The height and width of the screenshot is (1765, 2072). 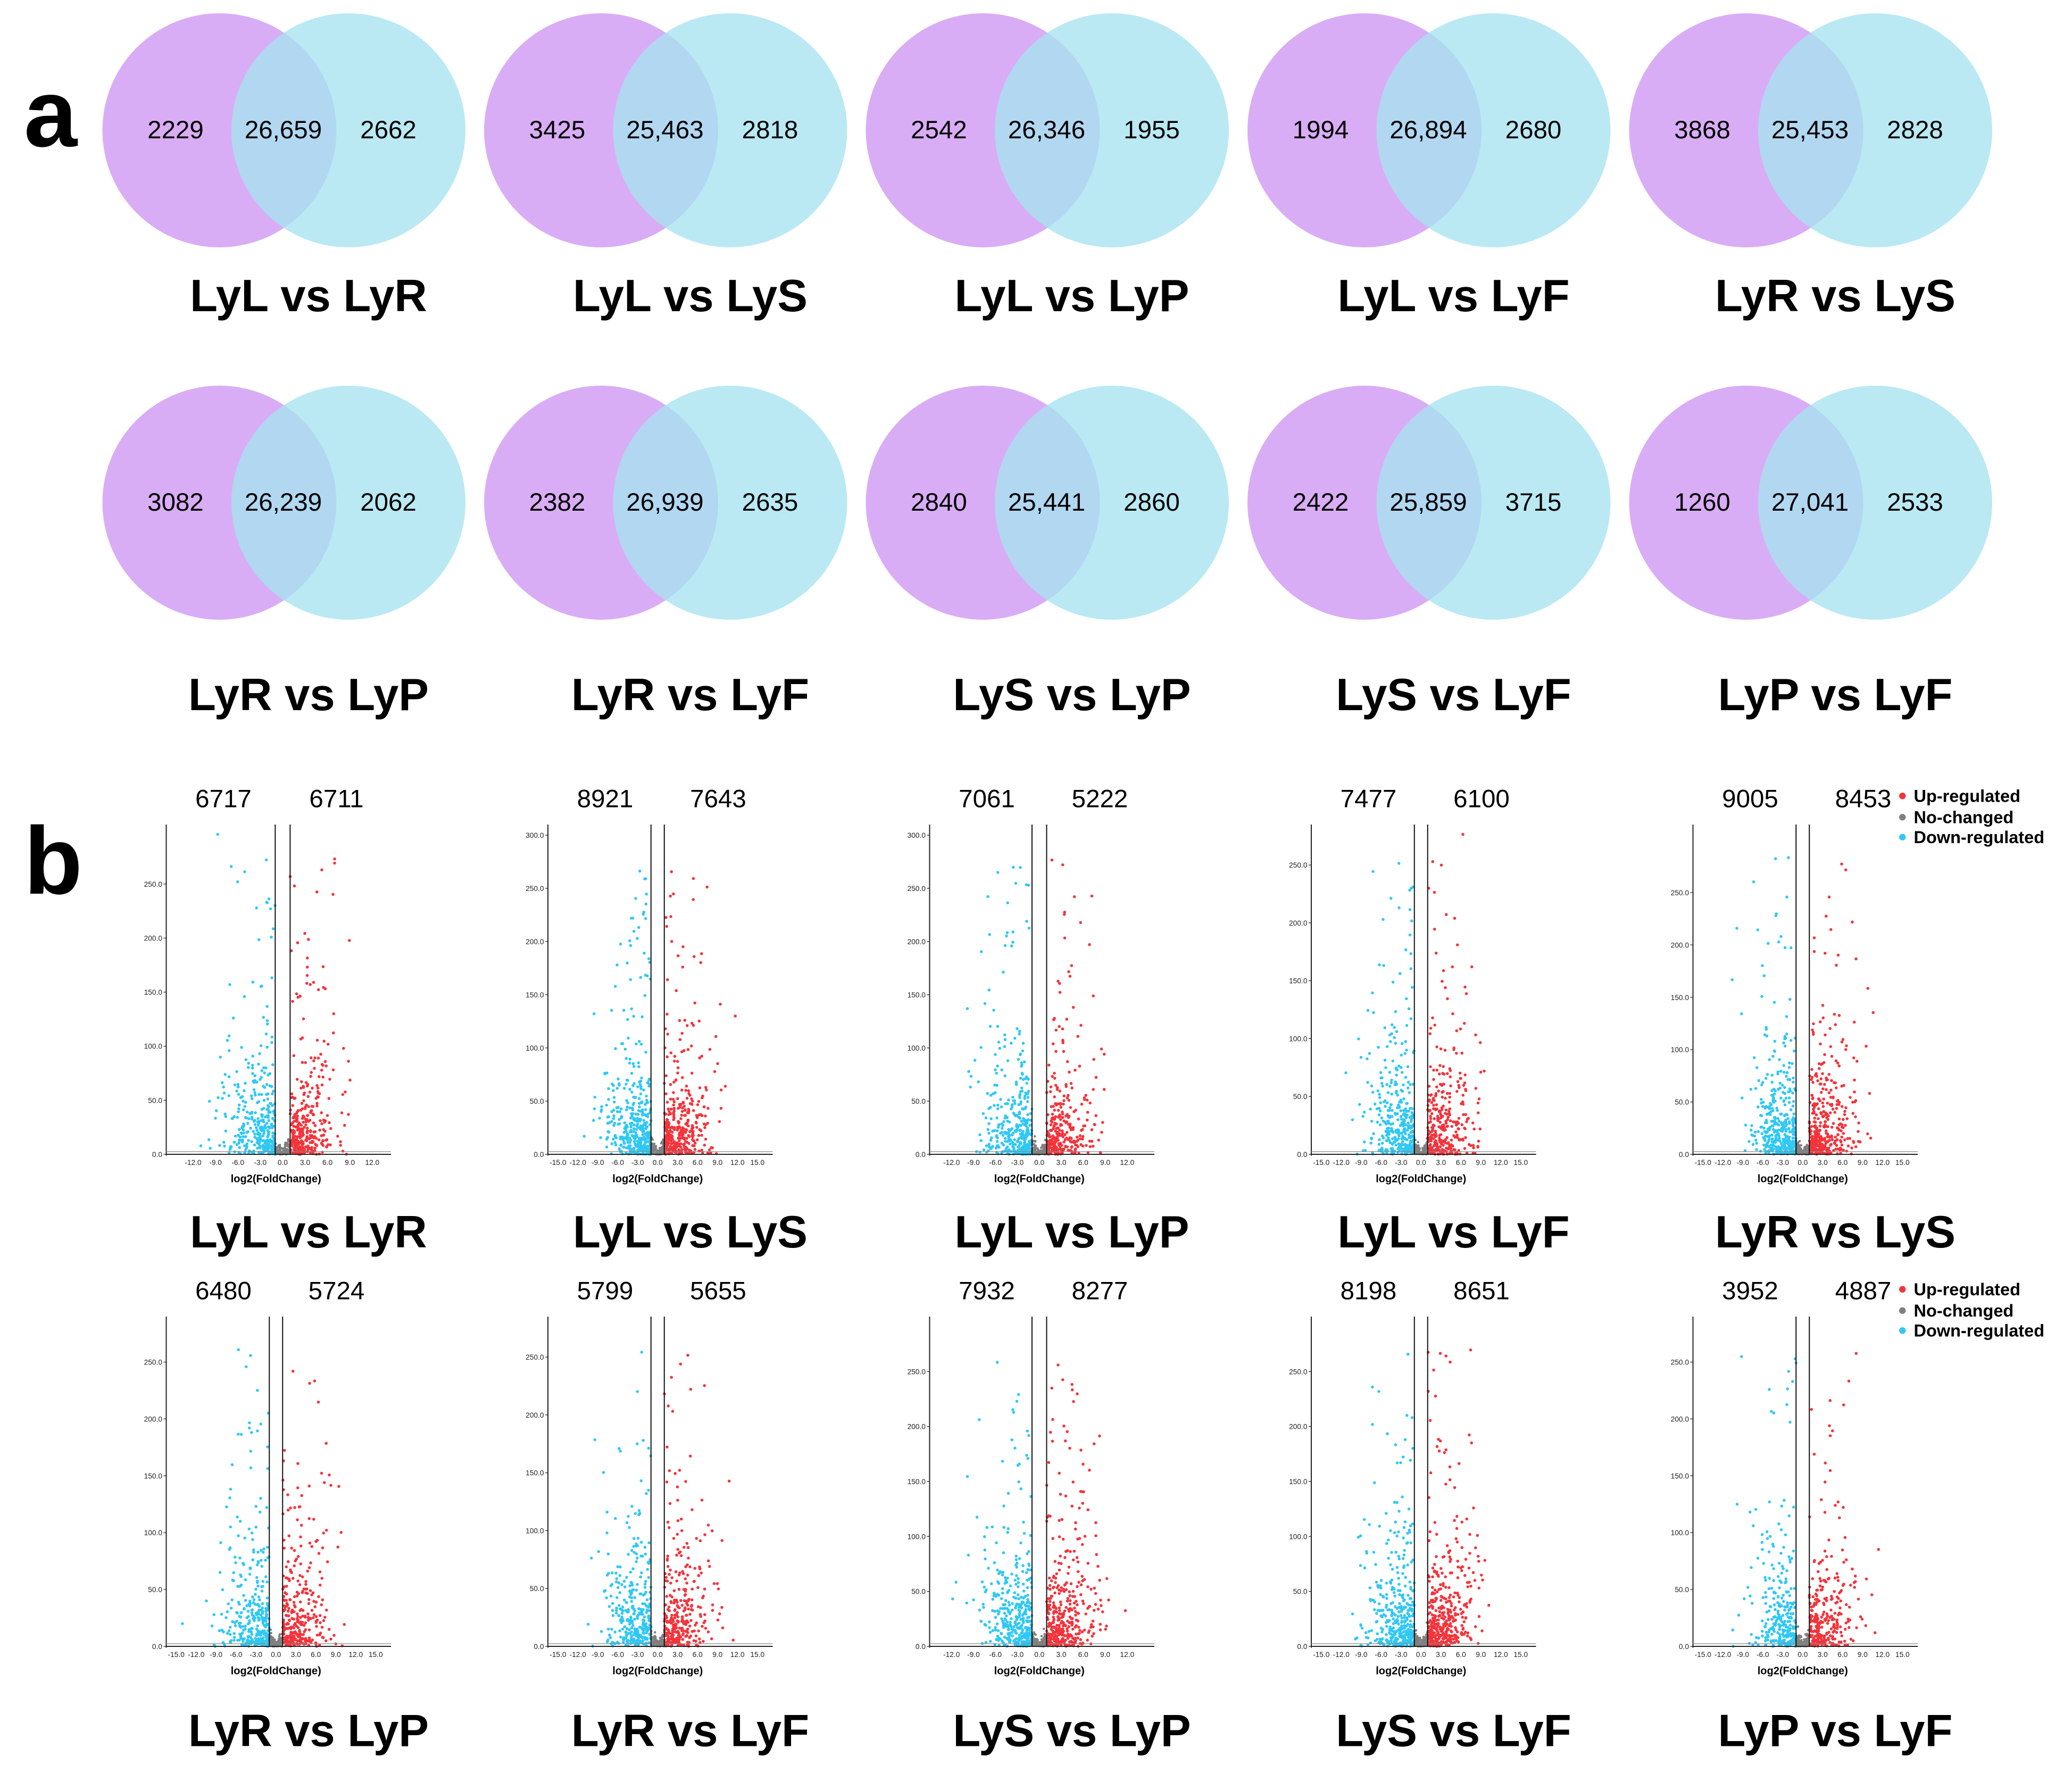 I want to click on x-tick-label: 12.0, so click(x=1127, y=1163).